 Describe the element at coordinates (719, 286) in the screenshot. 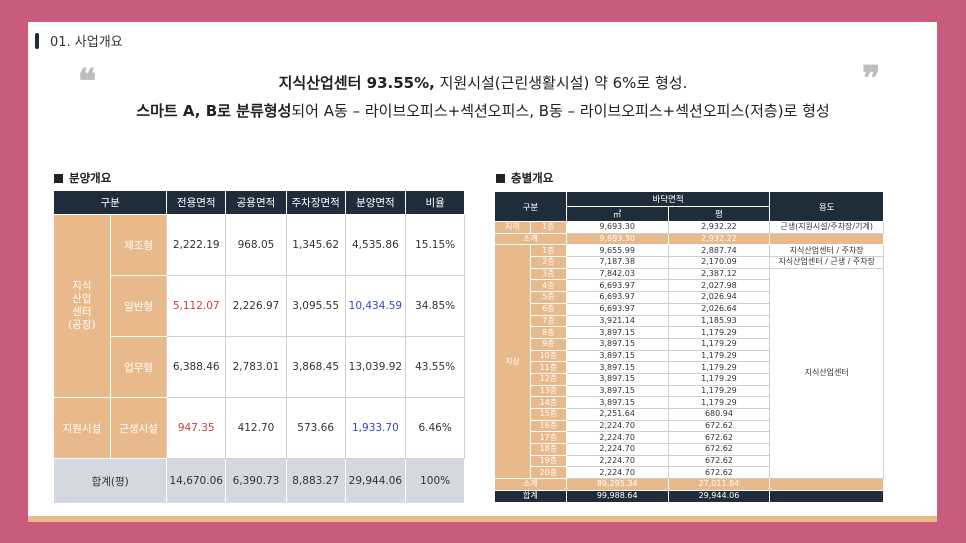

I see `cell-pyeong: 2,027.98` at that location.